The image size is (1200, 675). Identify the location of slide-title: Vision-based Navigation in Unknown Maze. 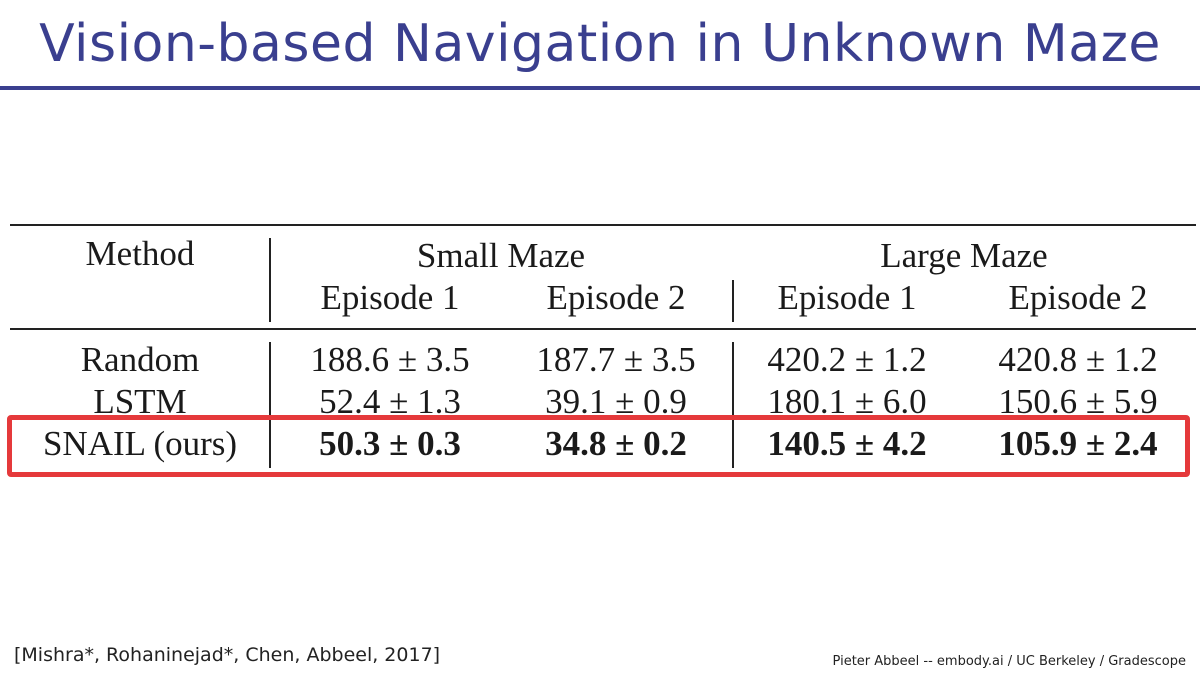
(600, 44).